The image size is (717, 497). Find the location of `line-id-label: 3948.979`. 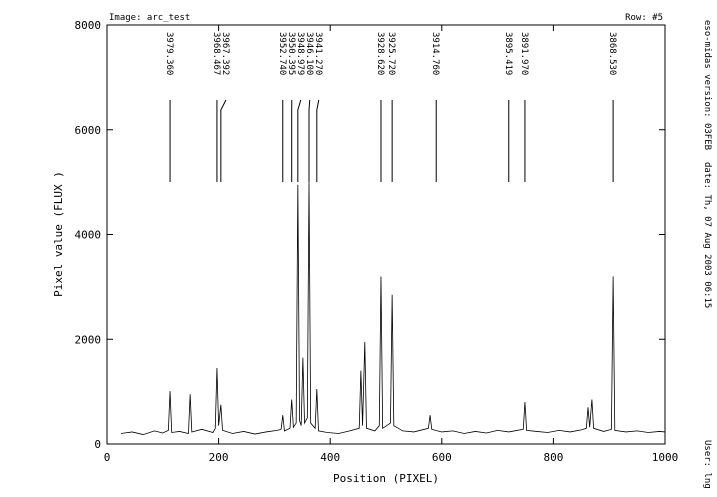

line-id-label: 3948.979 is located at coordinates (300, 53).